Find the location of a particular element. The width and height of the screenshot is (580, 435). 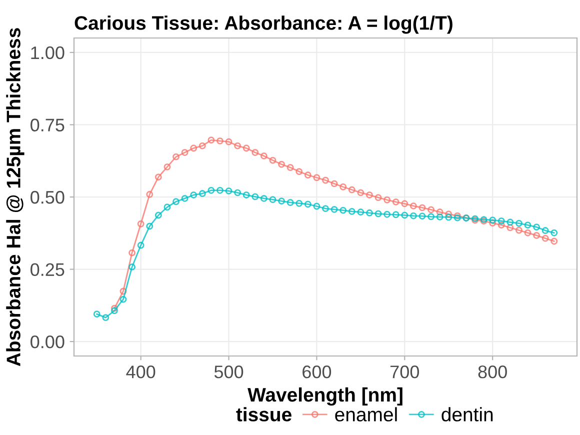

y-tick-label: 0.50 is located at coordinates (47, 197).